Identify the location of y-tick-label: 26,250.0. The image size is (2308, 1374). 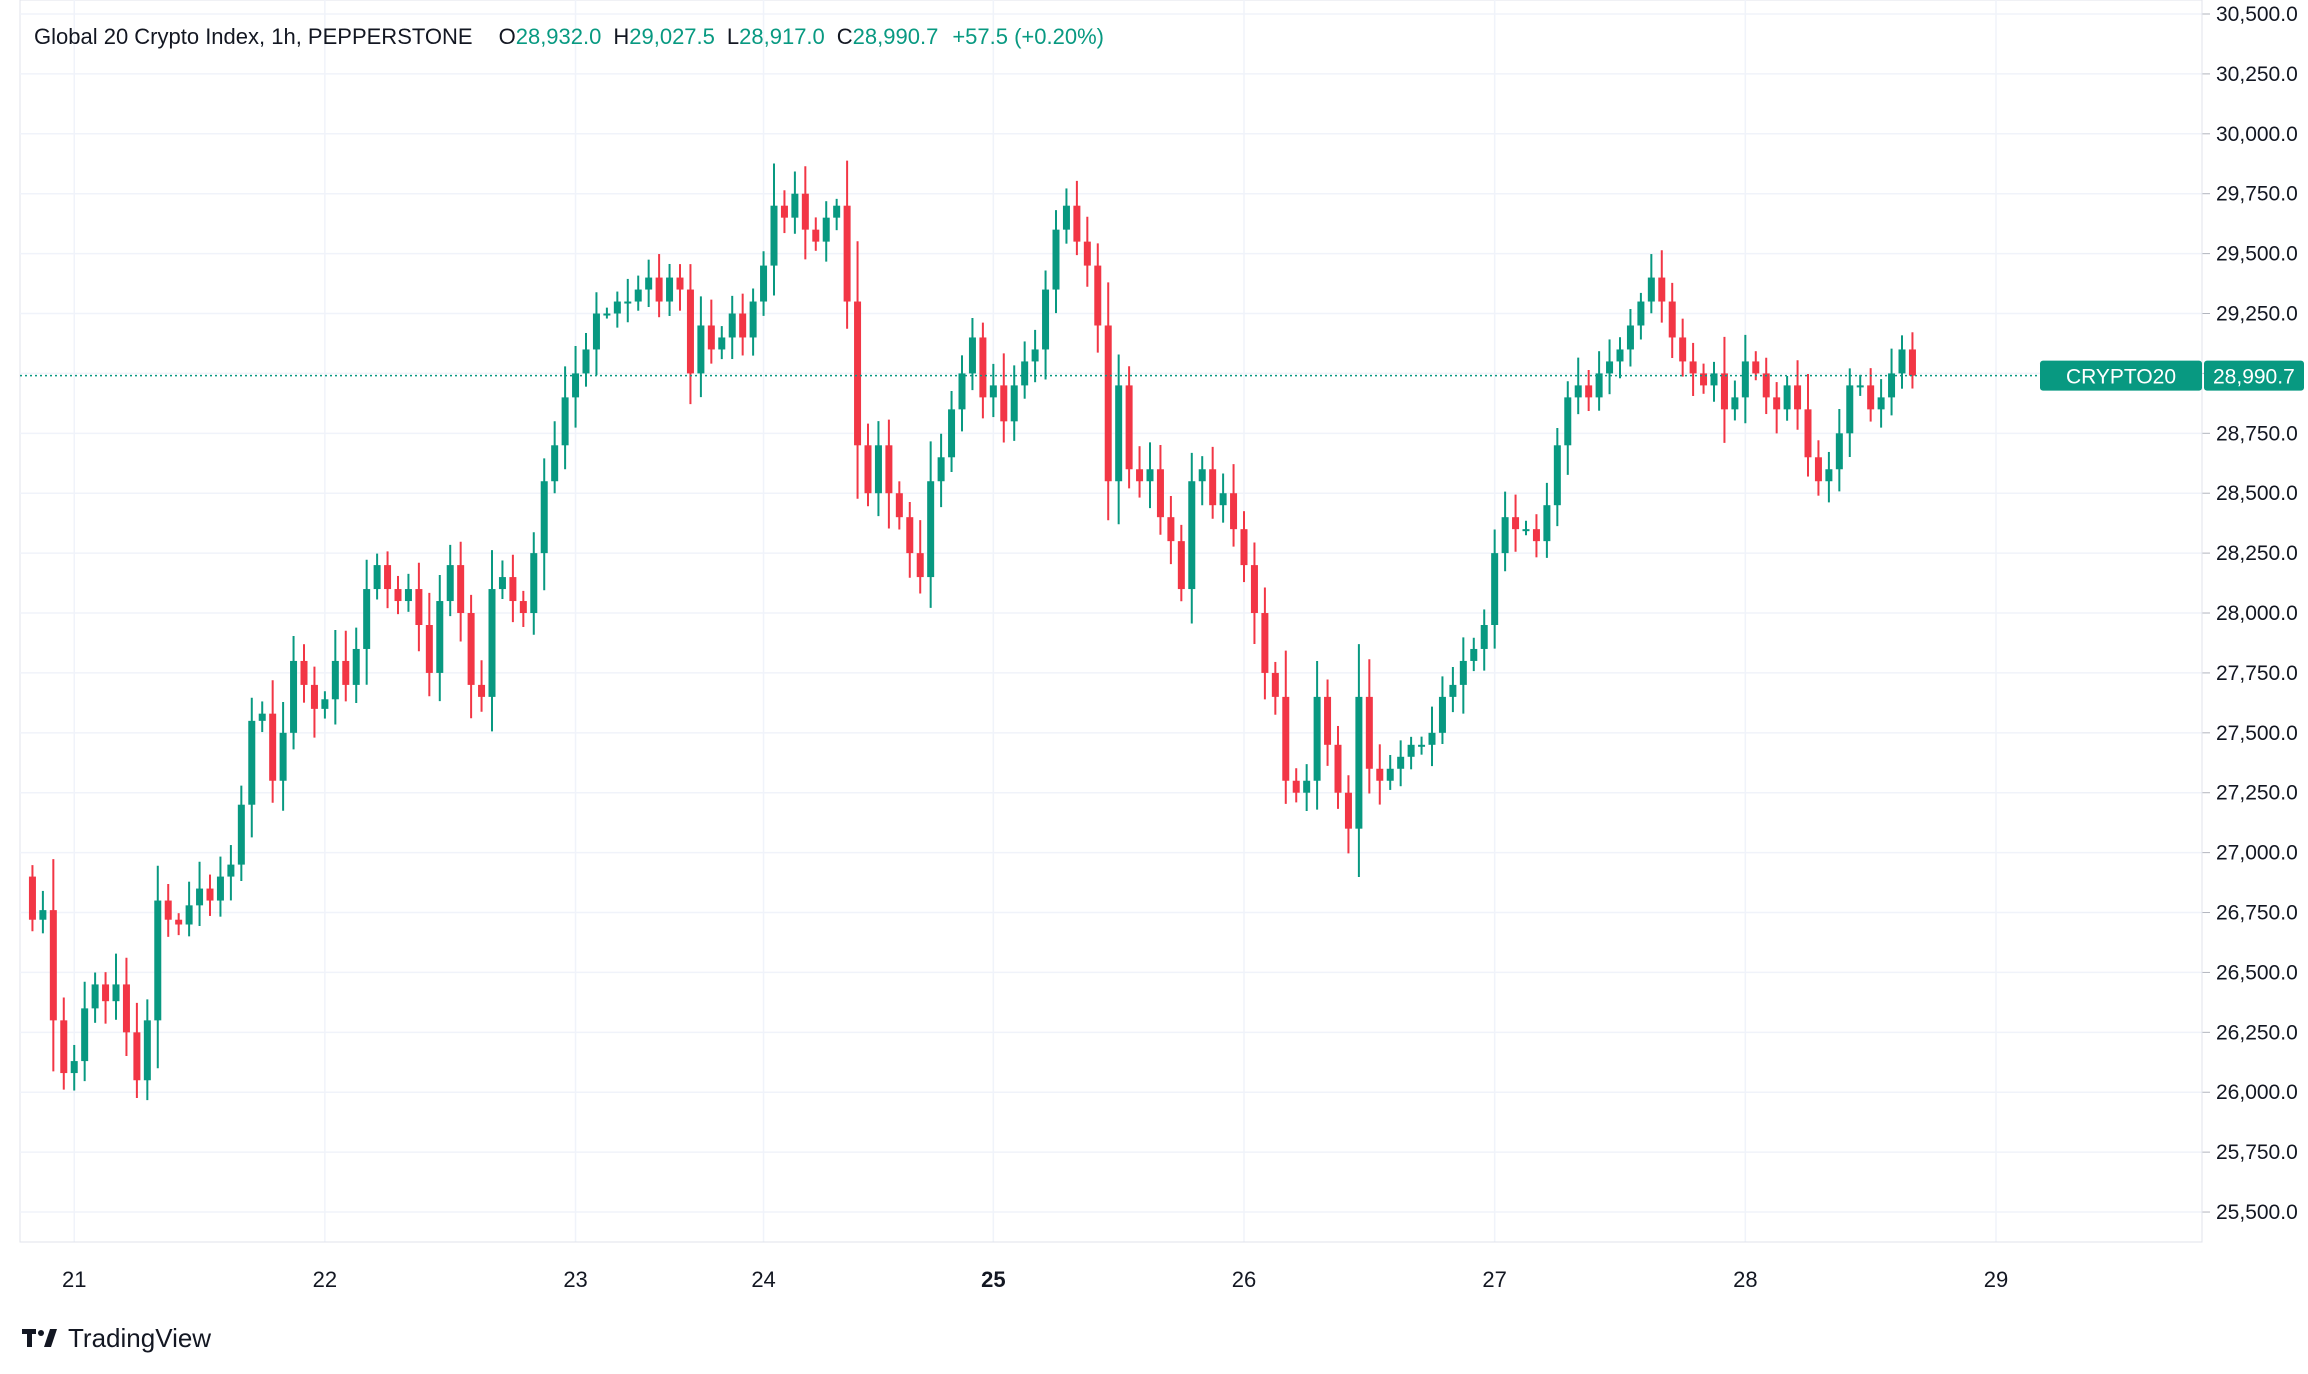
(2257, 1032).